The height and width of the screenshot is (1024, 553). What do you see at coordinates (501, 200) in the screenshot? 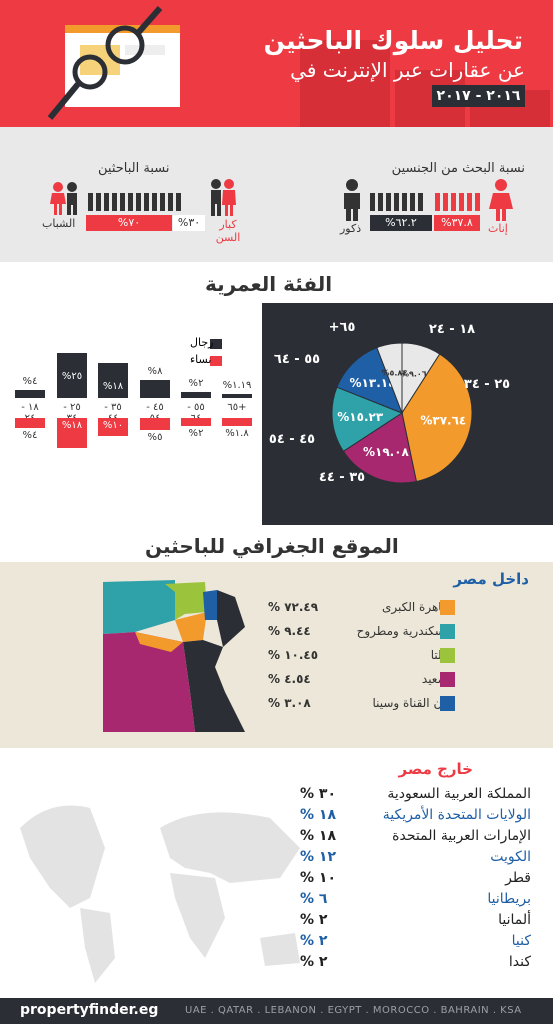
I see `female-icon` at bounding box center [501, 200].